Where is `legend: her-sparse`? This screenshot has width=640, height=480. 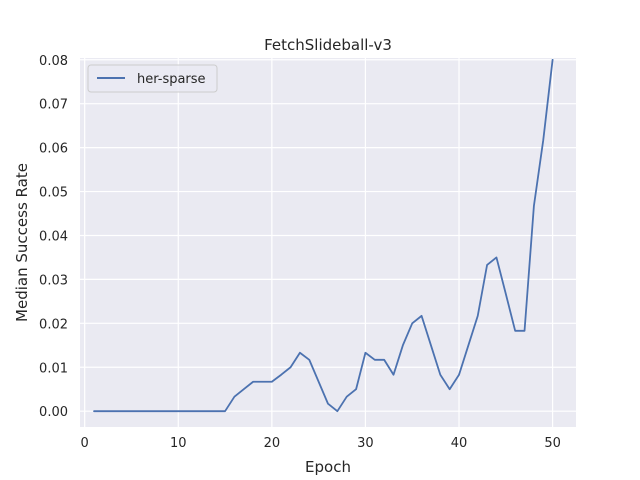
legend: her-sparse is located at coordinates (152, 78).